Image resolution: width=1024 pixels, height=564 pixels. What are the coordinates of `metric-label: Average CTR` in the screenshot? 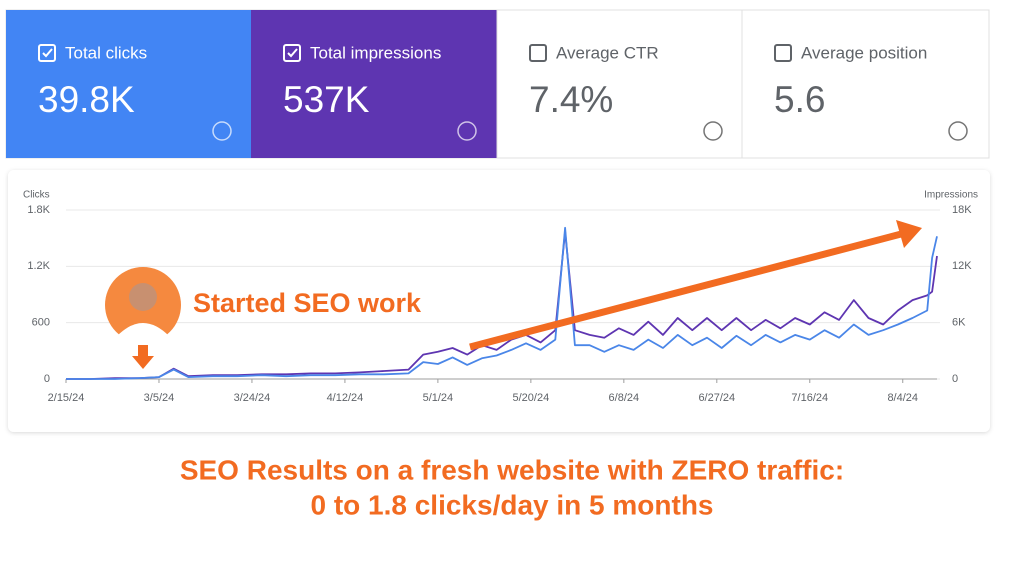 It's located at (607, 52).